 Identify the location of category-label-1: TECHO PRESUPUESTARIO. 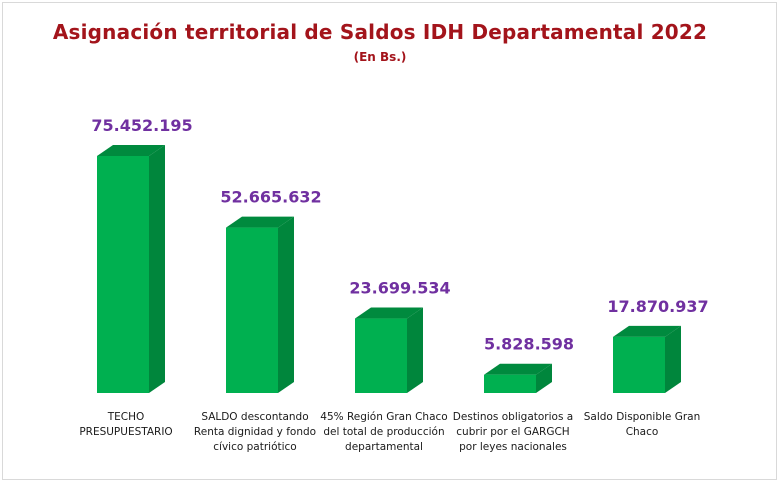
(126, 424).